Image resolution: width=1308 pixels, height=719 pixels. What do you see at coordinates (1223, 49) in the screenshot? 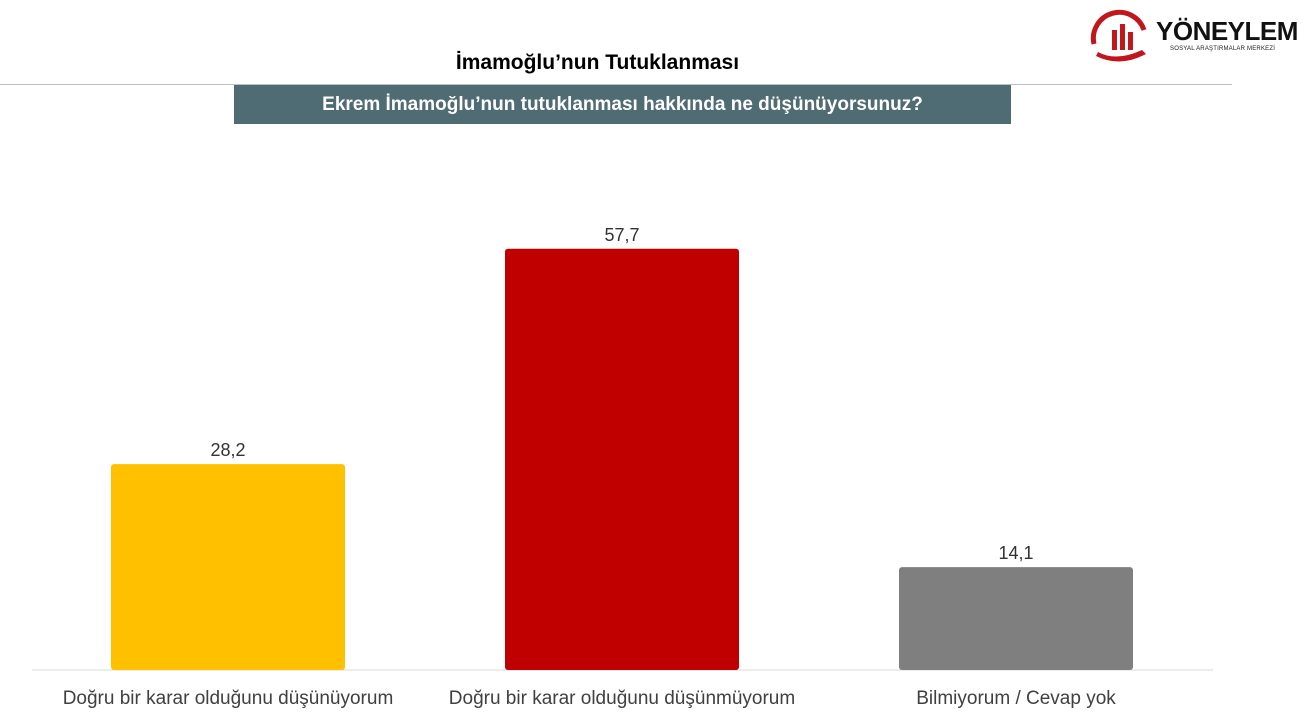
I see `logo-subtitle: SOSYAL ARAŞTIRMALAR MERKEZİ` at bounding box center [1223, 49].